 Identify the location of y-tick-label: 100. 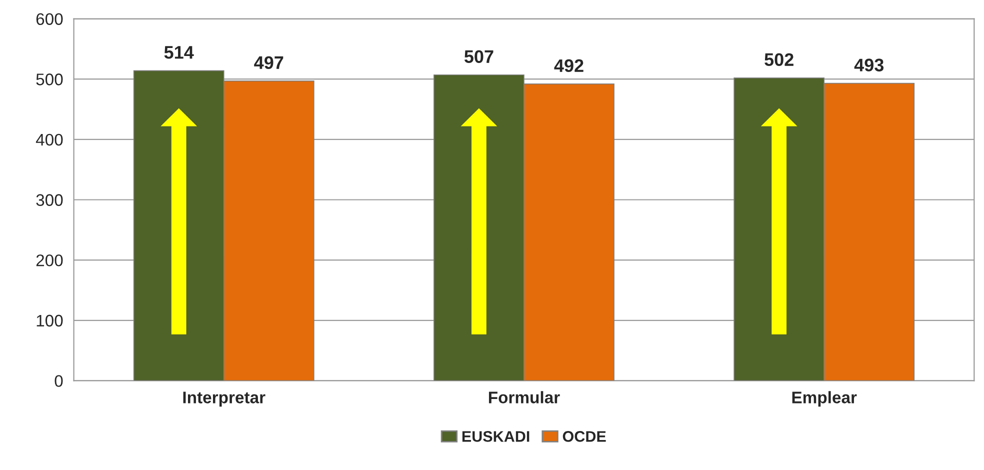
(49, 320).